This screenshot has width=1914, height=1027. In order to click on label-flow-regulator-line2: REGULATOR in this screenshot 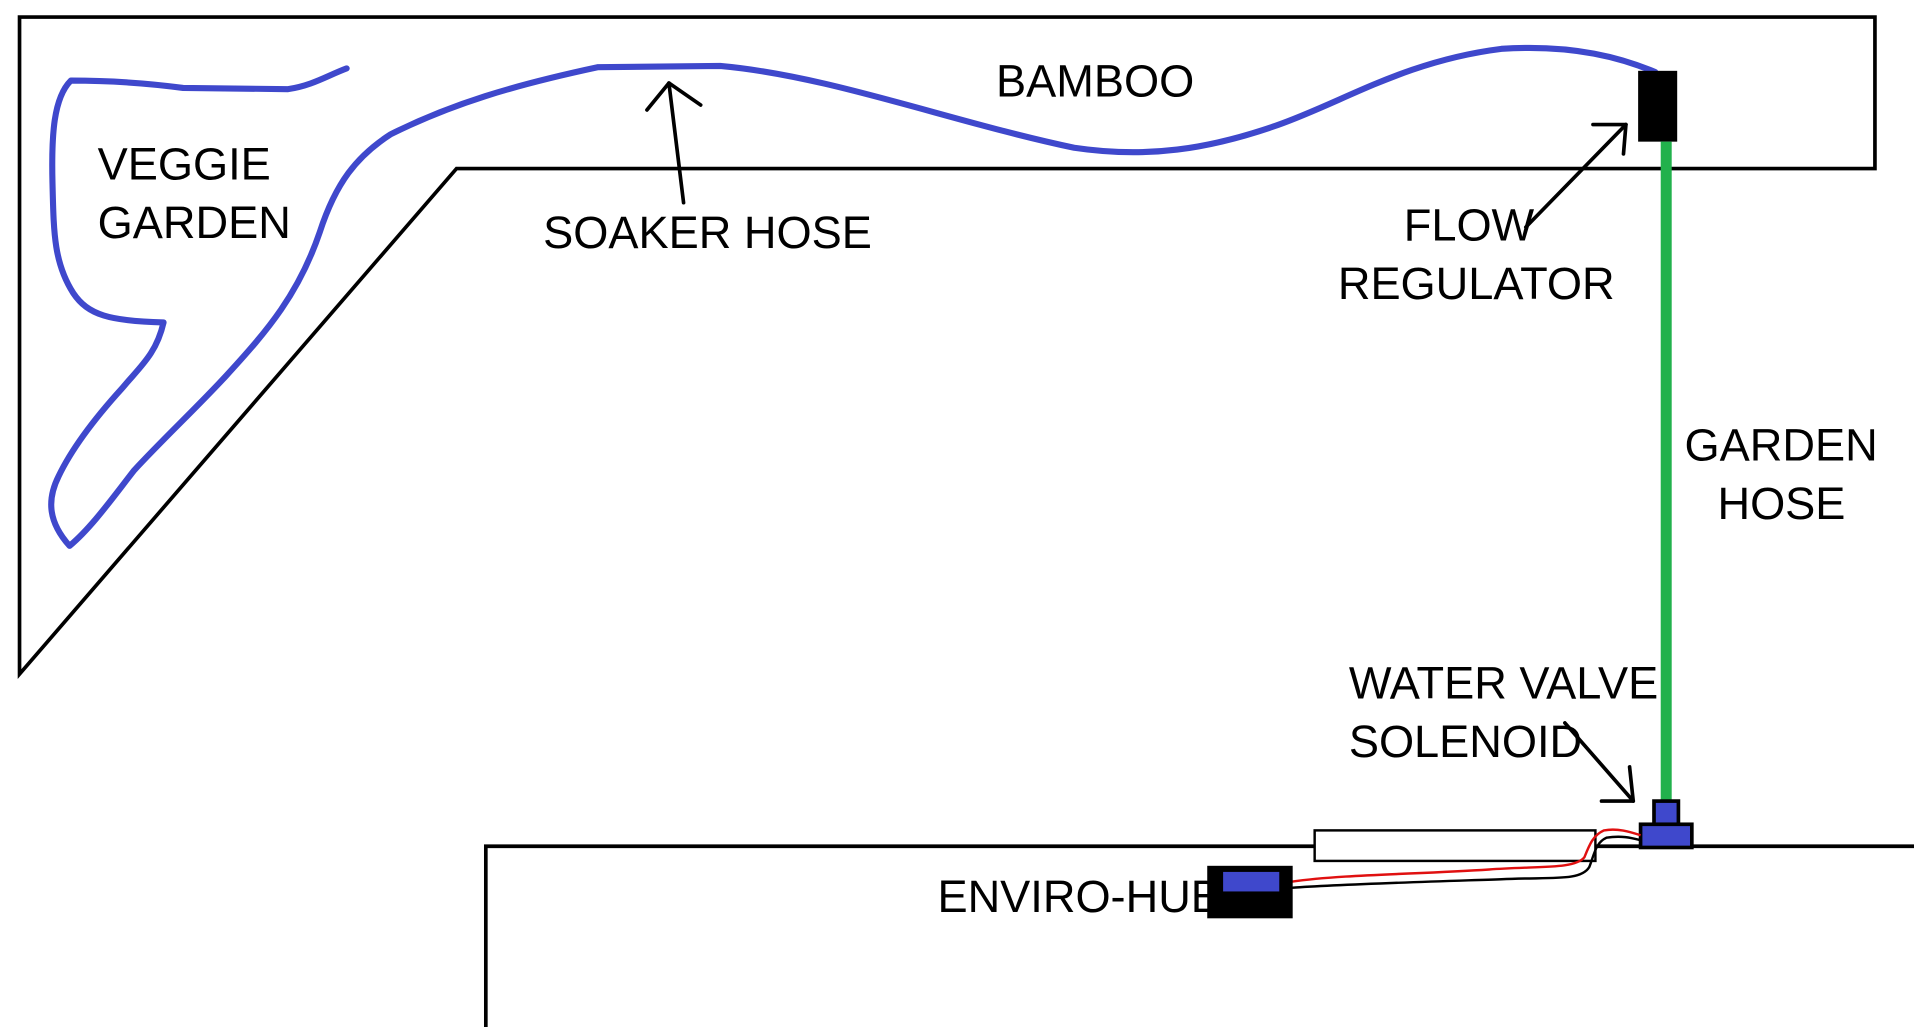, I will do `click(1476, 283)`.